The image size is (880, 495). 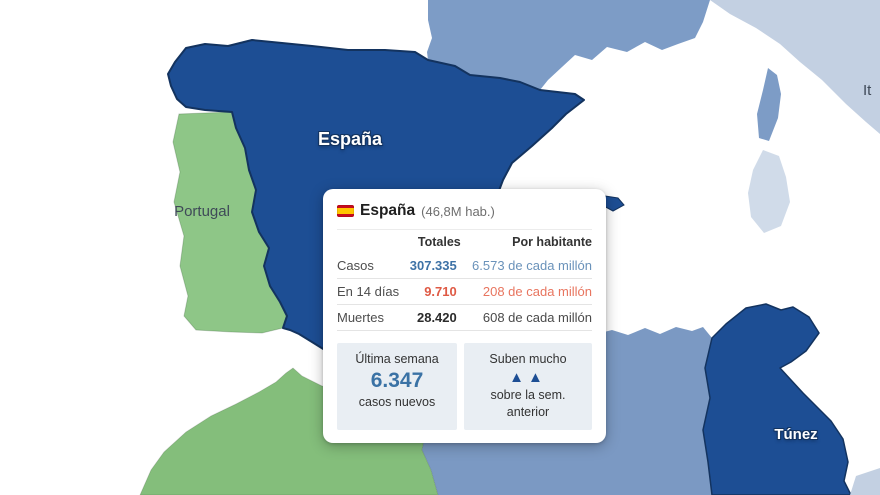 I want to click on trend-label: Suben mucho, so click(x=528, y=359).